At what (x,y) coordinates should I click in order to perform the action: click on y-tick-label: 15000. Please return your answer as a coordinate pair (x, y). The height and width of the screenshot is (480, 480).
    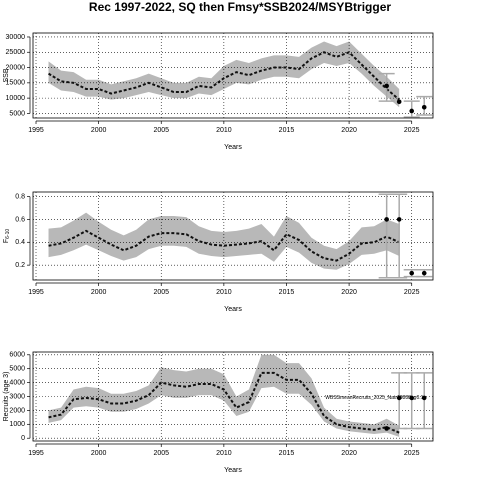
    Looking at the image, I should click on (16, 83).